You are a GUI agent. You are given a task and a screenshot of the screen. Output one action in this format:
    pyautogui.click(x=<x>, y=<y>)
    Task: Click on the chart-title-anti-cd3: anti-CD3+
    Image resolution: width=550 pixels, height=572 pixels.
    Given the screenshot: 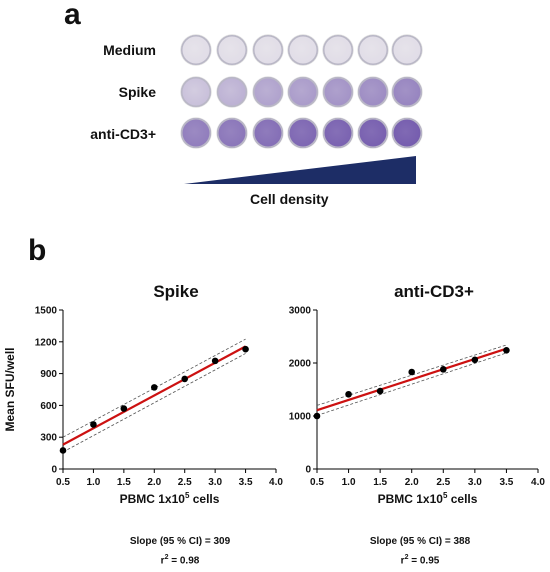 What is the action you would take?
    pyautogui.click(x=434, y=291)
    